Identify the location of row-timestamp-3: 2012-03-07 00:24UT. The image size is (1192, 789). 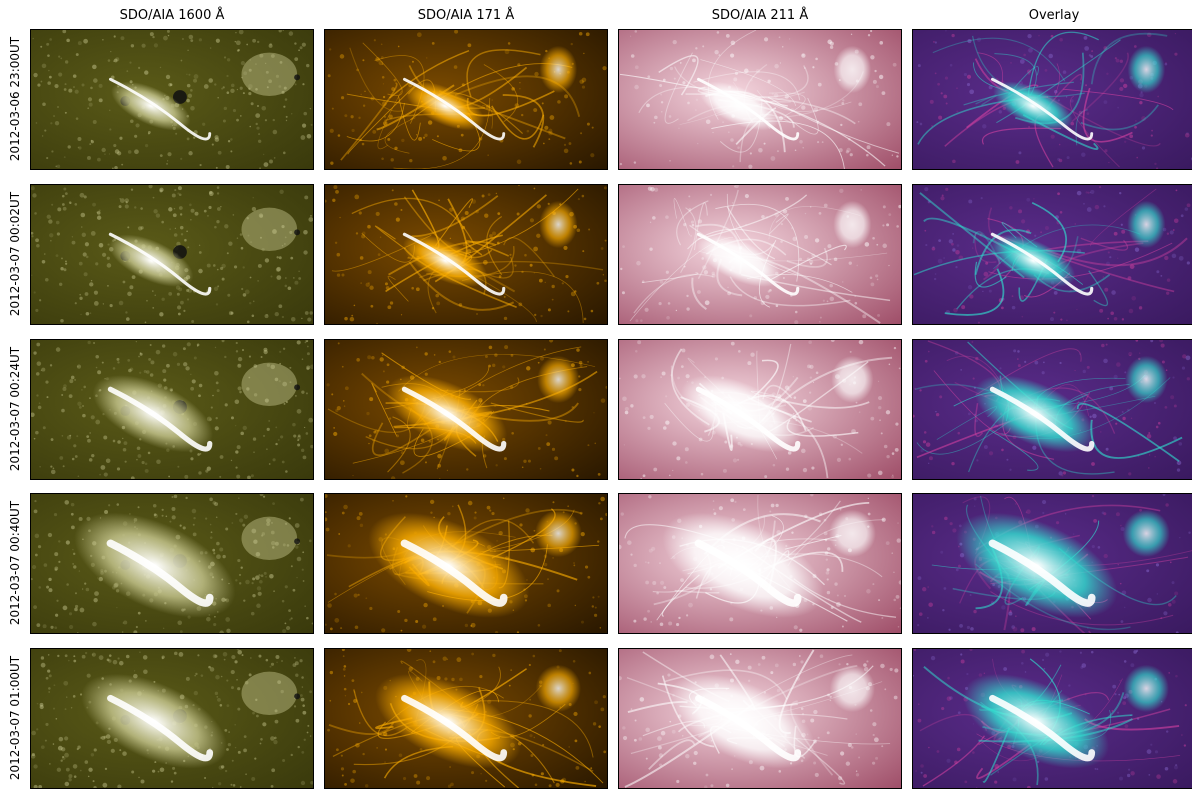
(15, 408).